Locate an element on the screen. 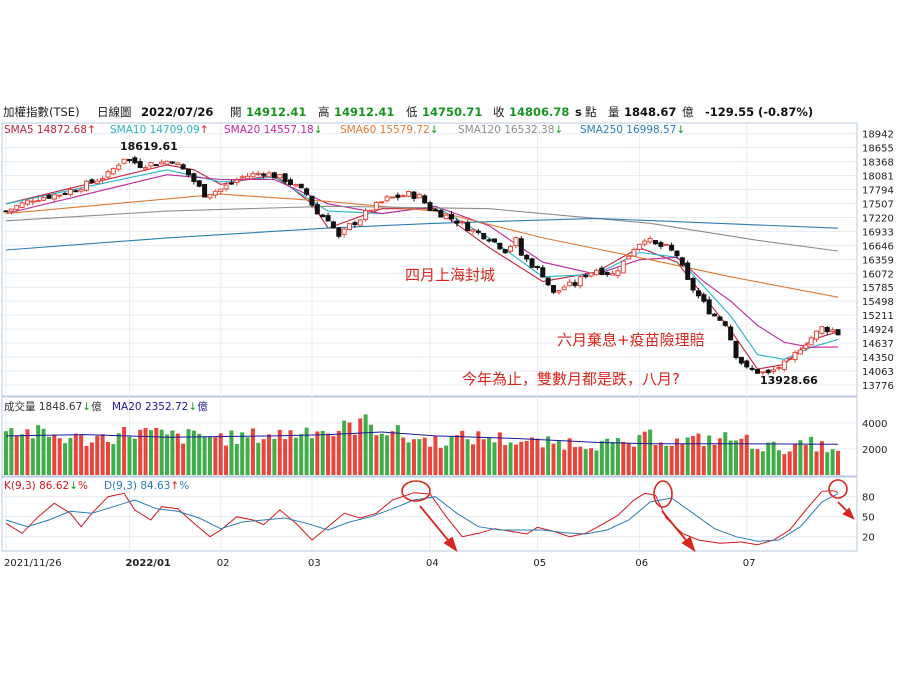 Image resolution: width=900 pixels, height=675 pixels. volume-legend-suffix: 億 is located at coordinates (96, 406).